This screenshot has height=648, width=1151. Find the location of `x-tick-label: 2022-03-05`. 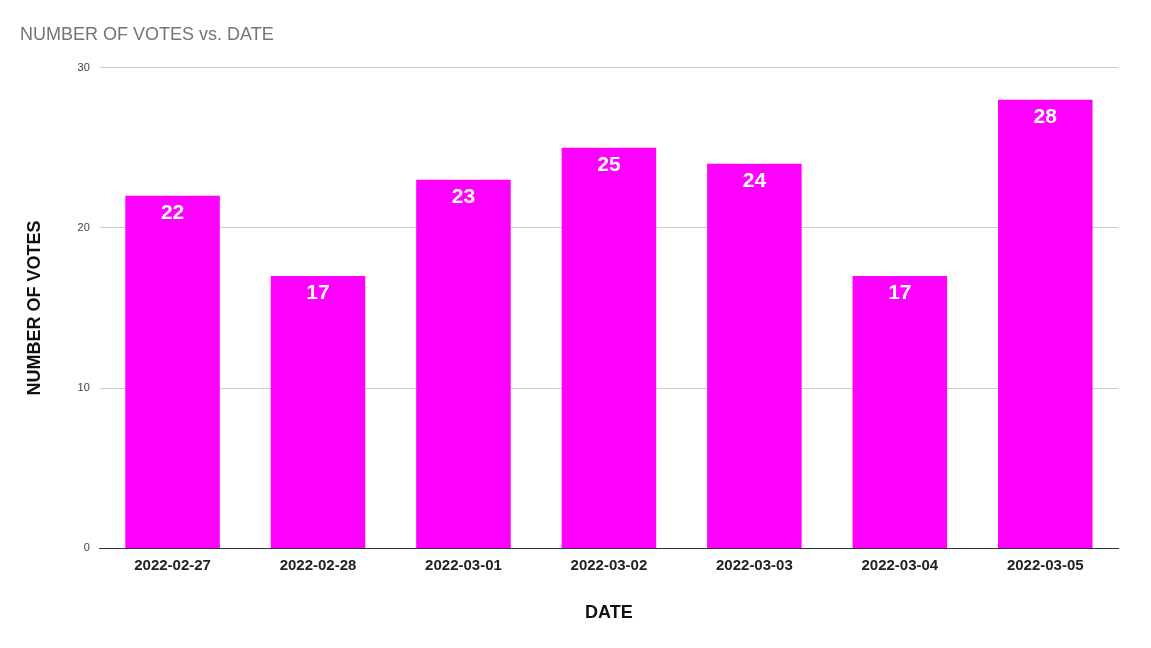

x-tick-label: 2022-03-05 is located at coordinates (1045, 564).